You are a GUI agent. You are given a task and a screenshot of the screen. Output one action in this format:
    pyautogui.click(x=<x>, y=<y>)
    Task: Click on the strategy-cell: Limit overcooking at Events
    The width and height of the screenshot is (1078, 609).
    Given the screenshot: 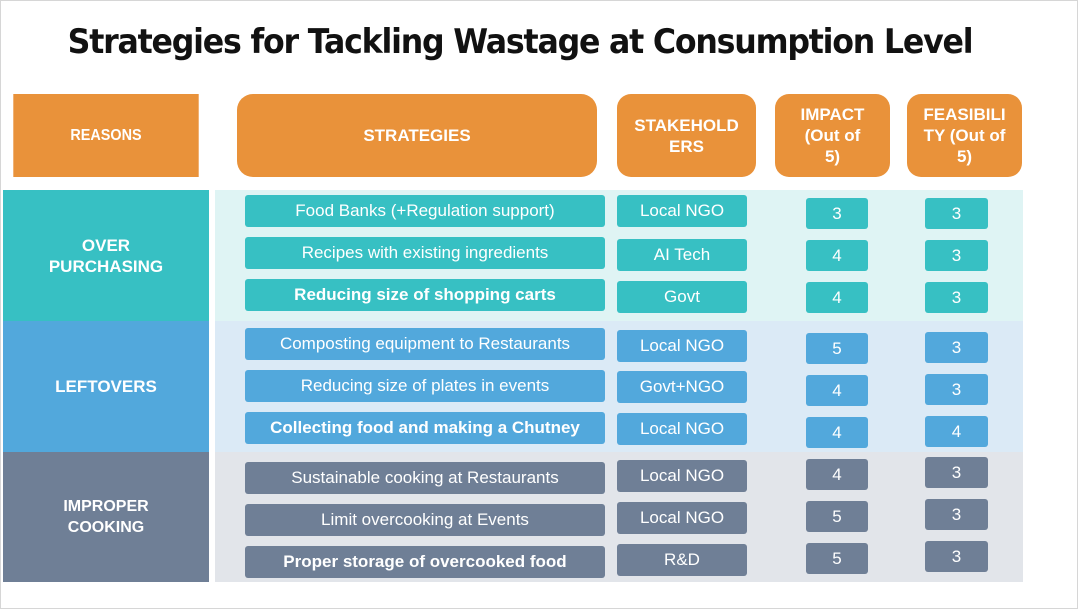 What is the action you would take?
    pyautogui.click(x=425, y=520)
    